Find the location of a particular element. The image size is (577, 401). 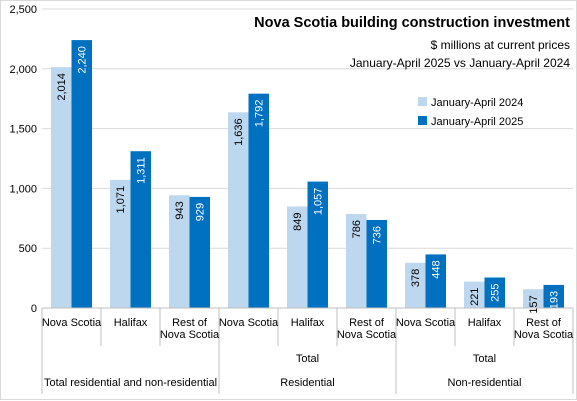

data-label: 1,057 is located at coordinates (319, 202).